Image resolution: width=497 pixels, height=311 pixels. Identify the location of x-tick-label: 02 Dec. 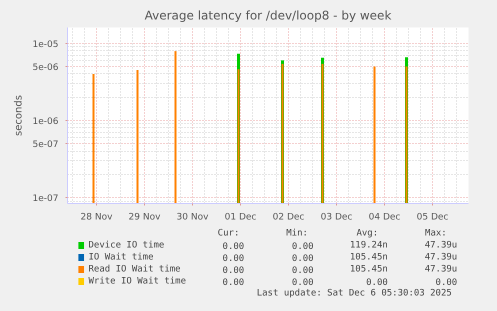
(288, 217).